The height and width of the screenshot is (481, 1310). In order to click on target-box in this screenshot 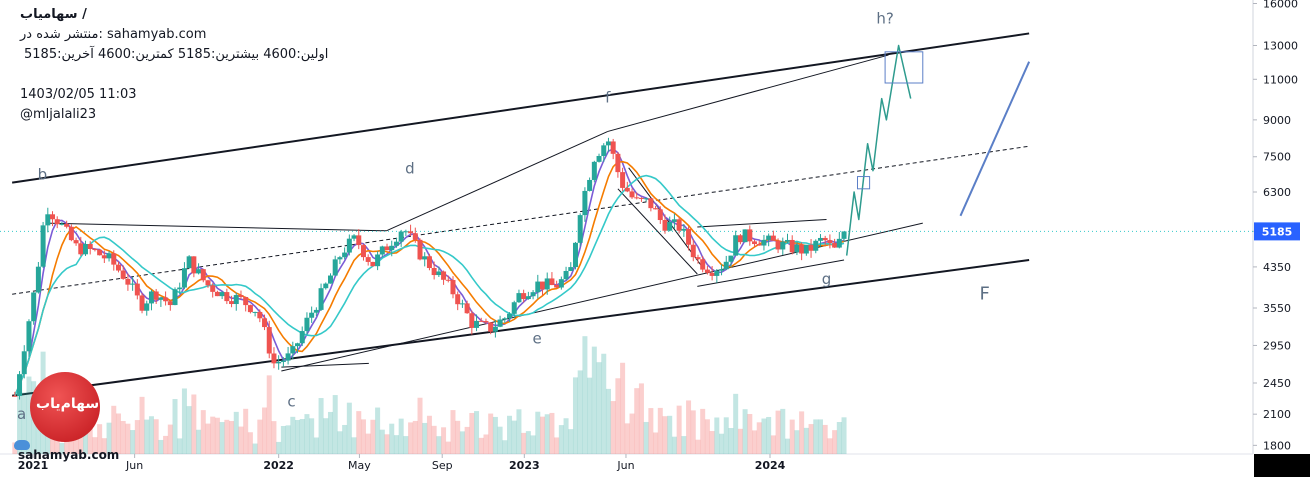, I will do `click(904, 67)`.